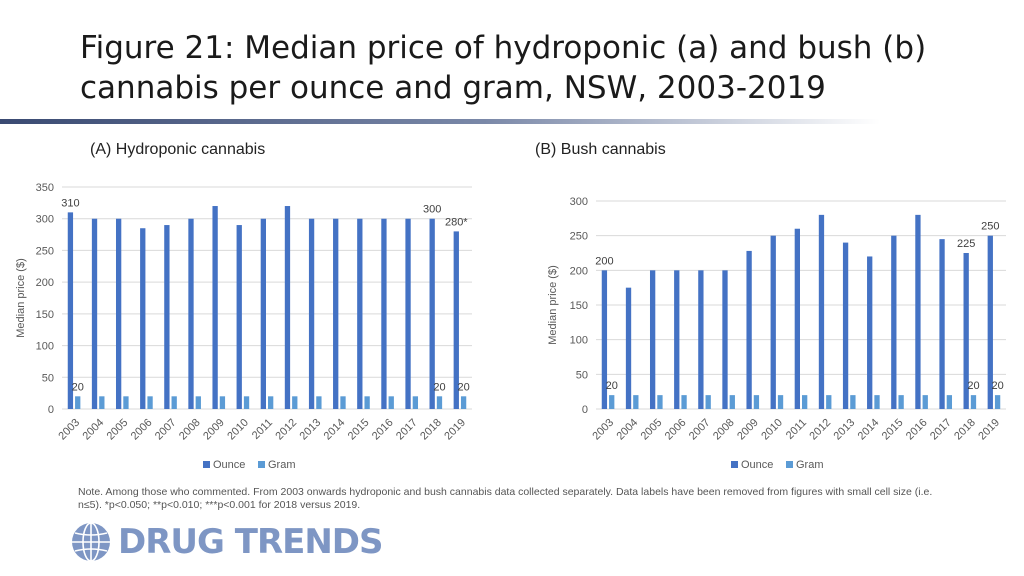 This screenshot has height=576, width=1024. Describe the element at coordinates (407, 430) in the screenshot. I see `x-tick-label: 2017` at that location.